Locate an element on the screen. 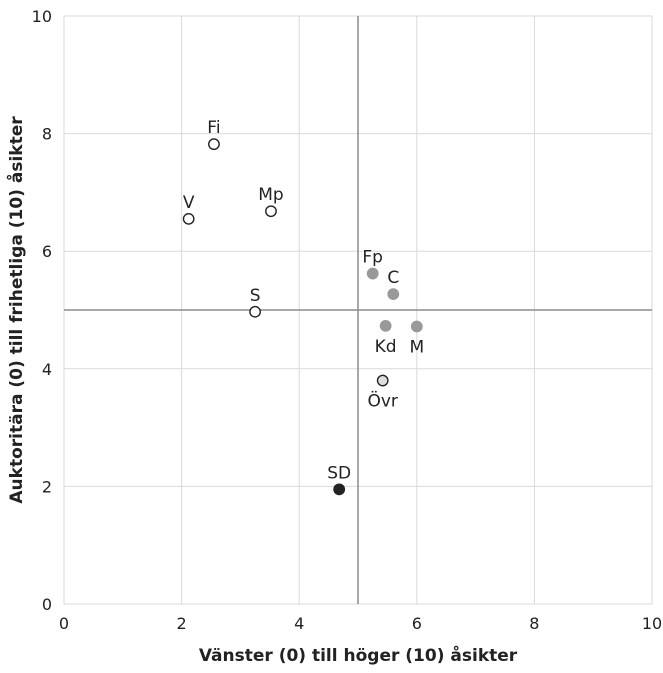 This screenshot has height=673, width=663. x-axis-title: Vänster (0) till höger (10) åsikter is located at coordinates (358, 655).